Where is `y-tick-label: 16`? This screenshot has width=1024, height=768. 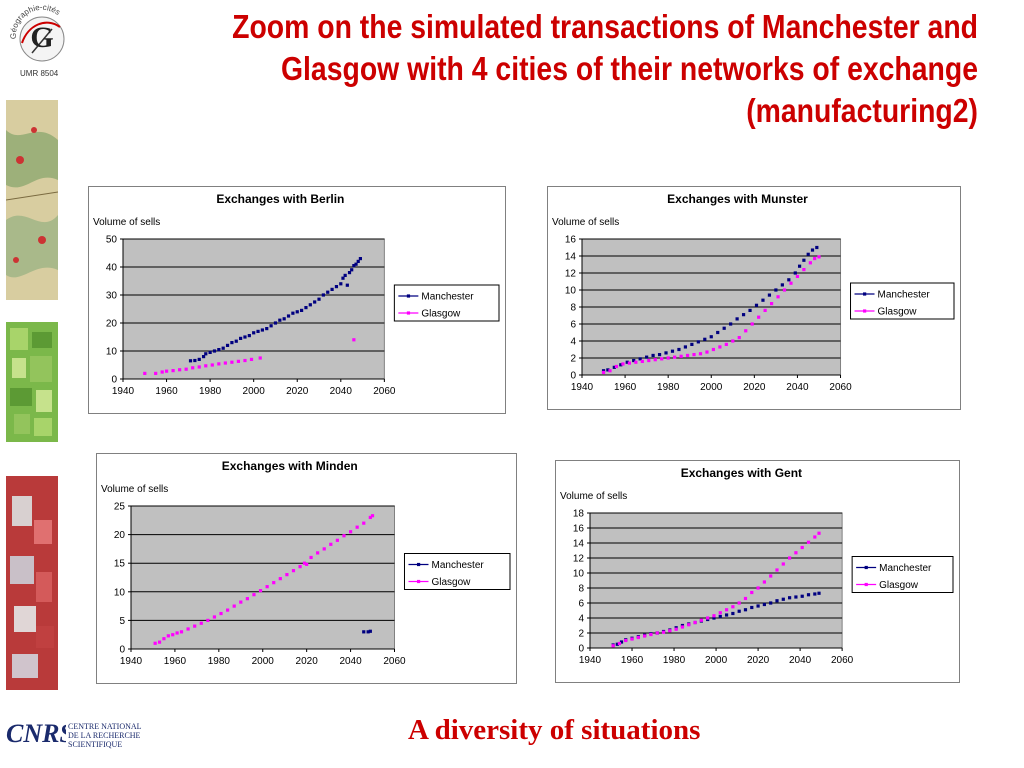 y-tick-label: 16 is located at coordinates (579, 529).